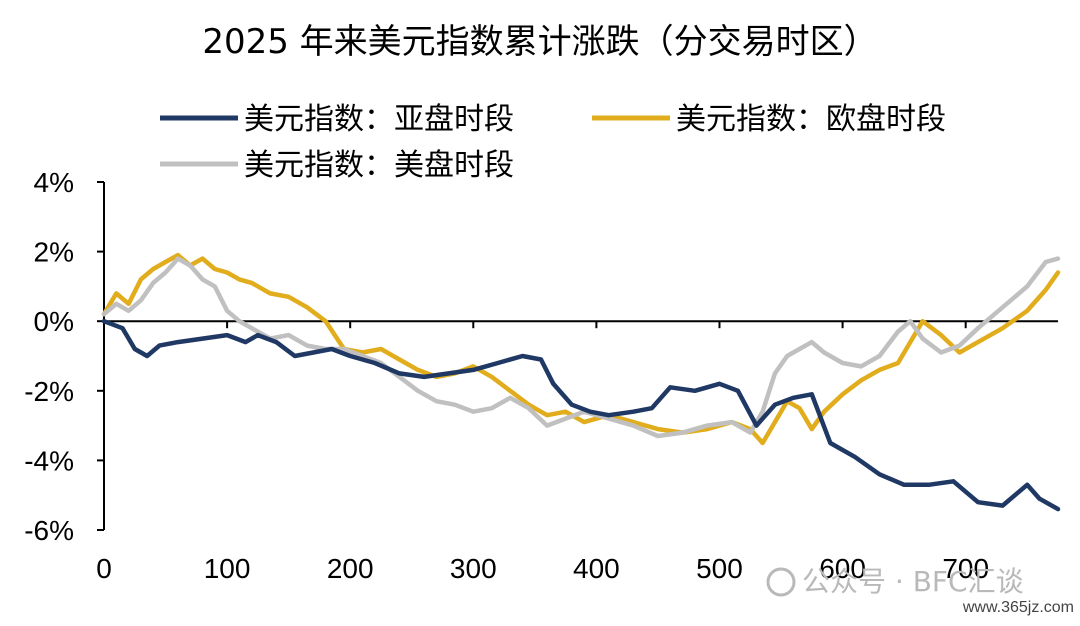 Image resolution: width=1080 pixels, height=626 pixels. I want to click on x-tick-label: 700, so click(965, 568).